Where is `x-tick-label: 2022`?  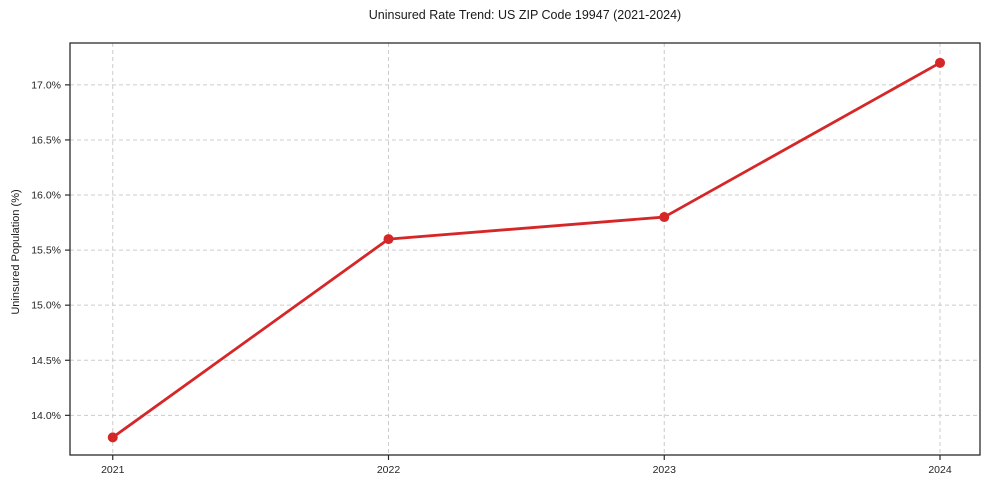 x-tick-label: 2022 is located at coordinates (389, 470).